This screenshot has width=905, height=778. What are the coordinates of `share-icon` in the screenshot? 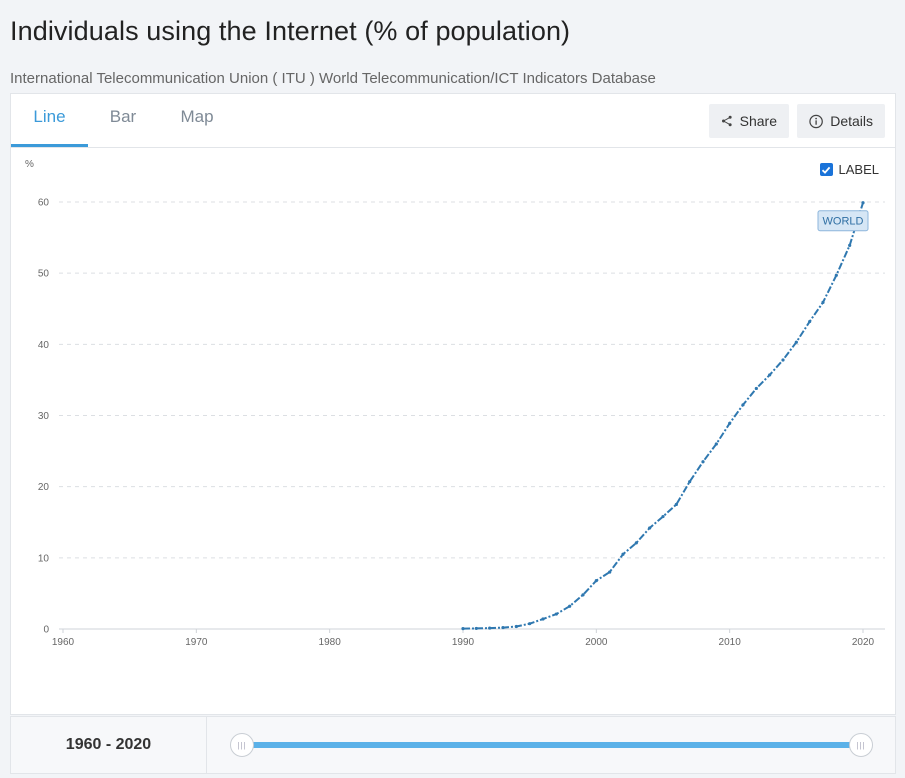 It's located at (726, 121).